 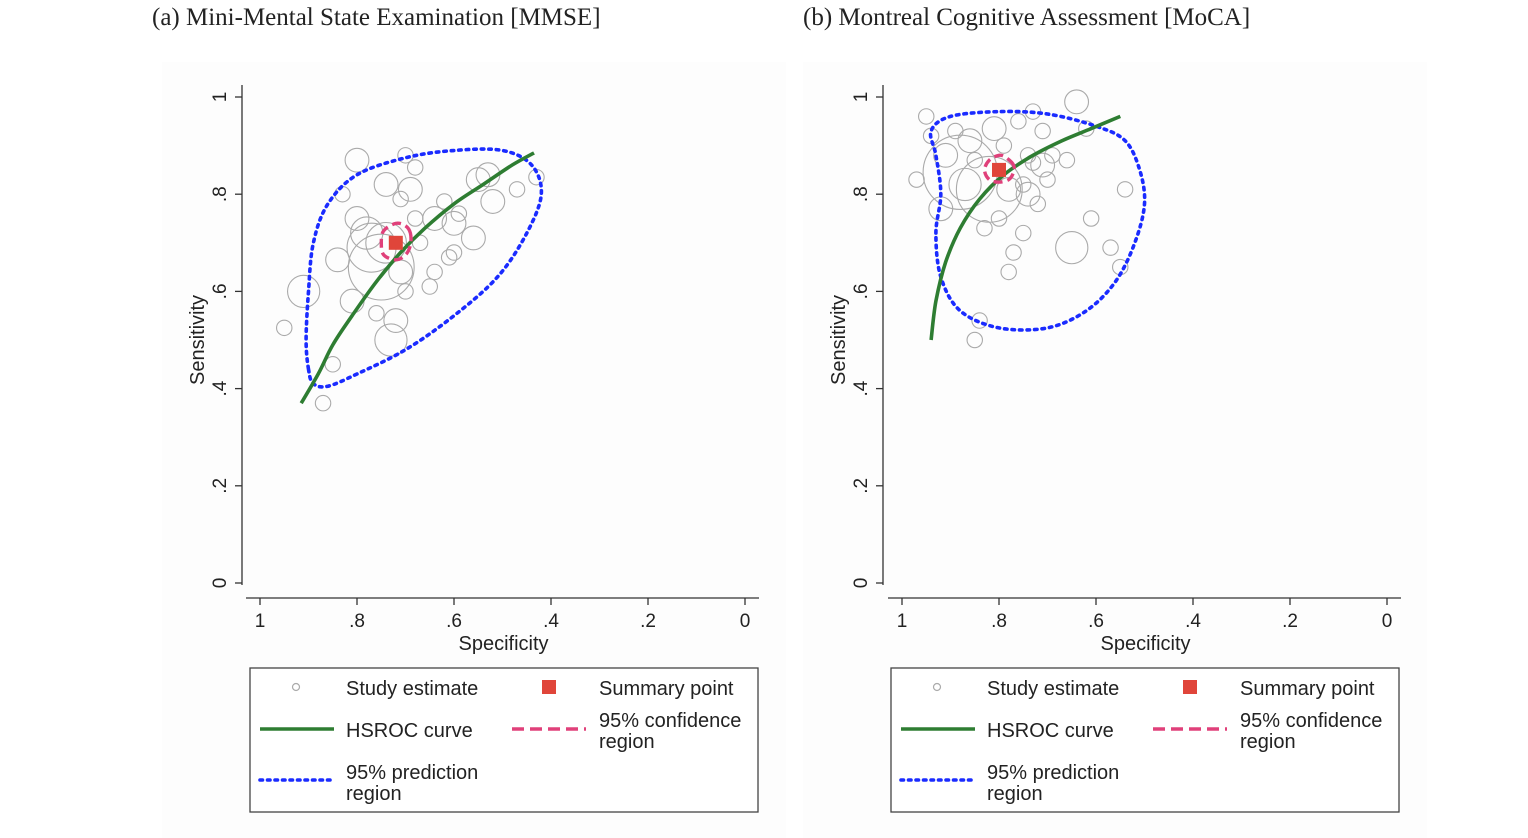 I want to click on panel-b-y-tick-label: .6, so click(x=861, y=291).